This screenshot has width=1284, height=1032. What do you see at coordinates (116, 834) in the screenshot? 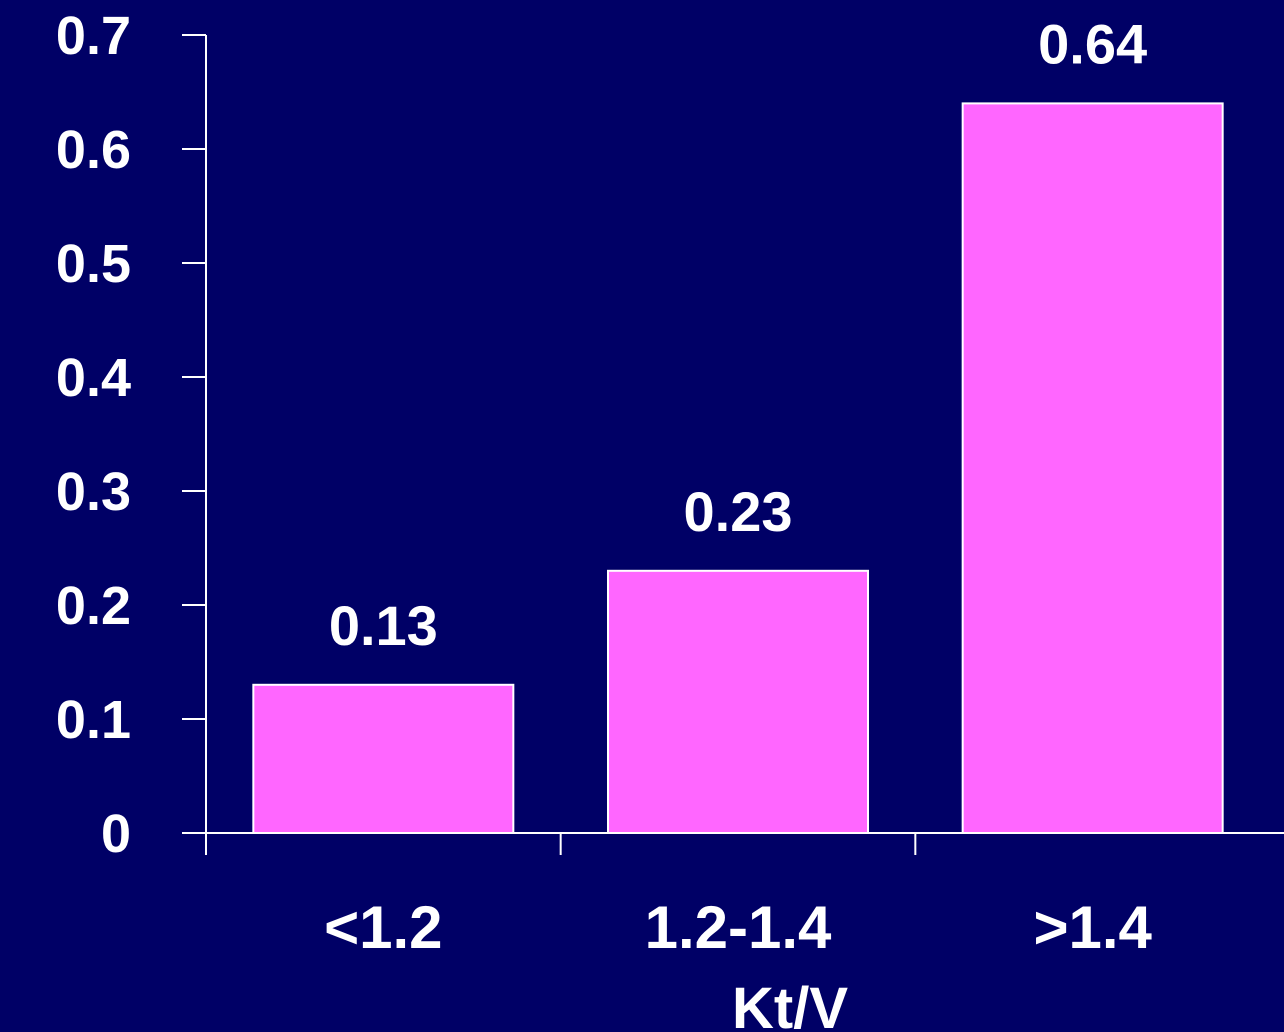
I see `y-tick-label: 0` at bounding box center [116, 834].